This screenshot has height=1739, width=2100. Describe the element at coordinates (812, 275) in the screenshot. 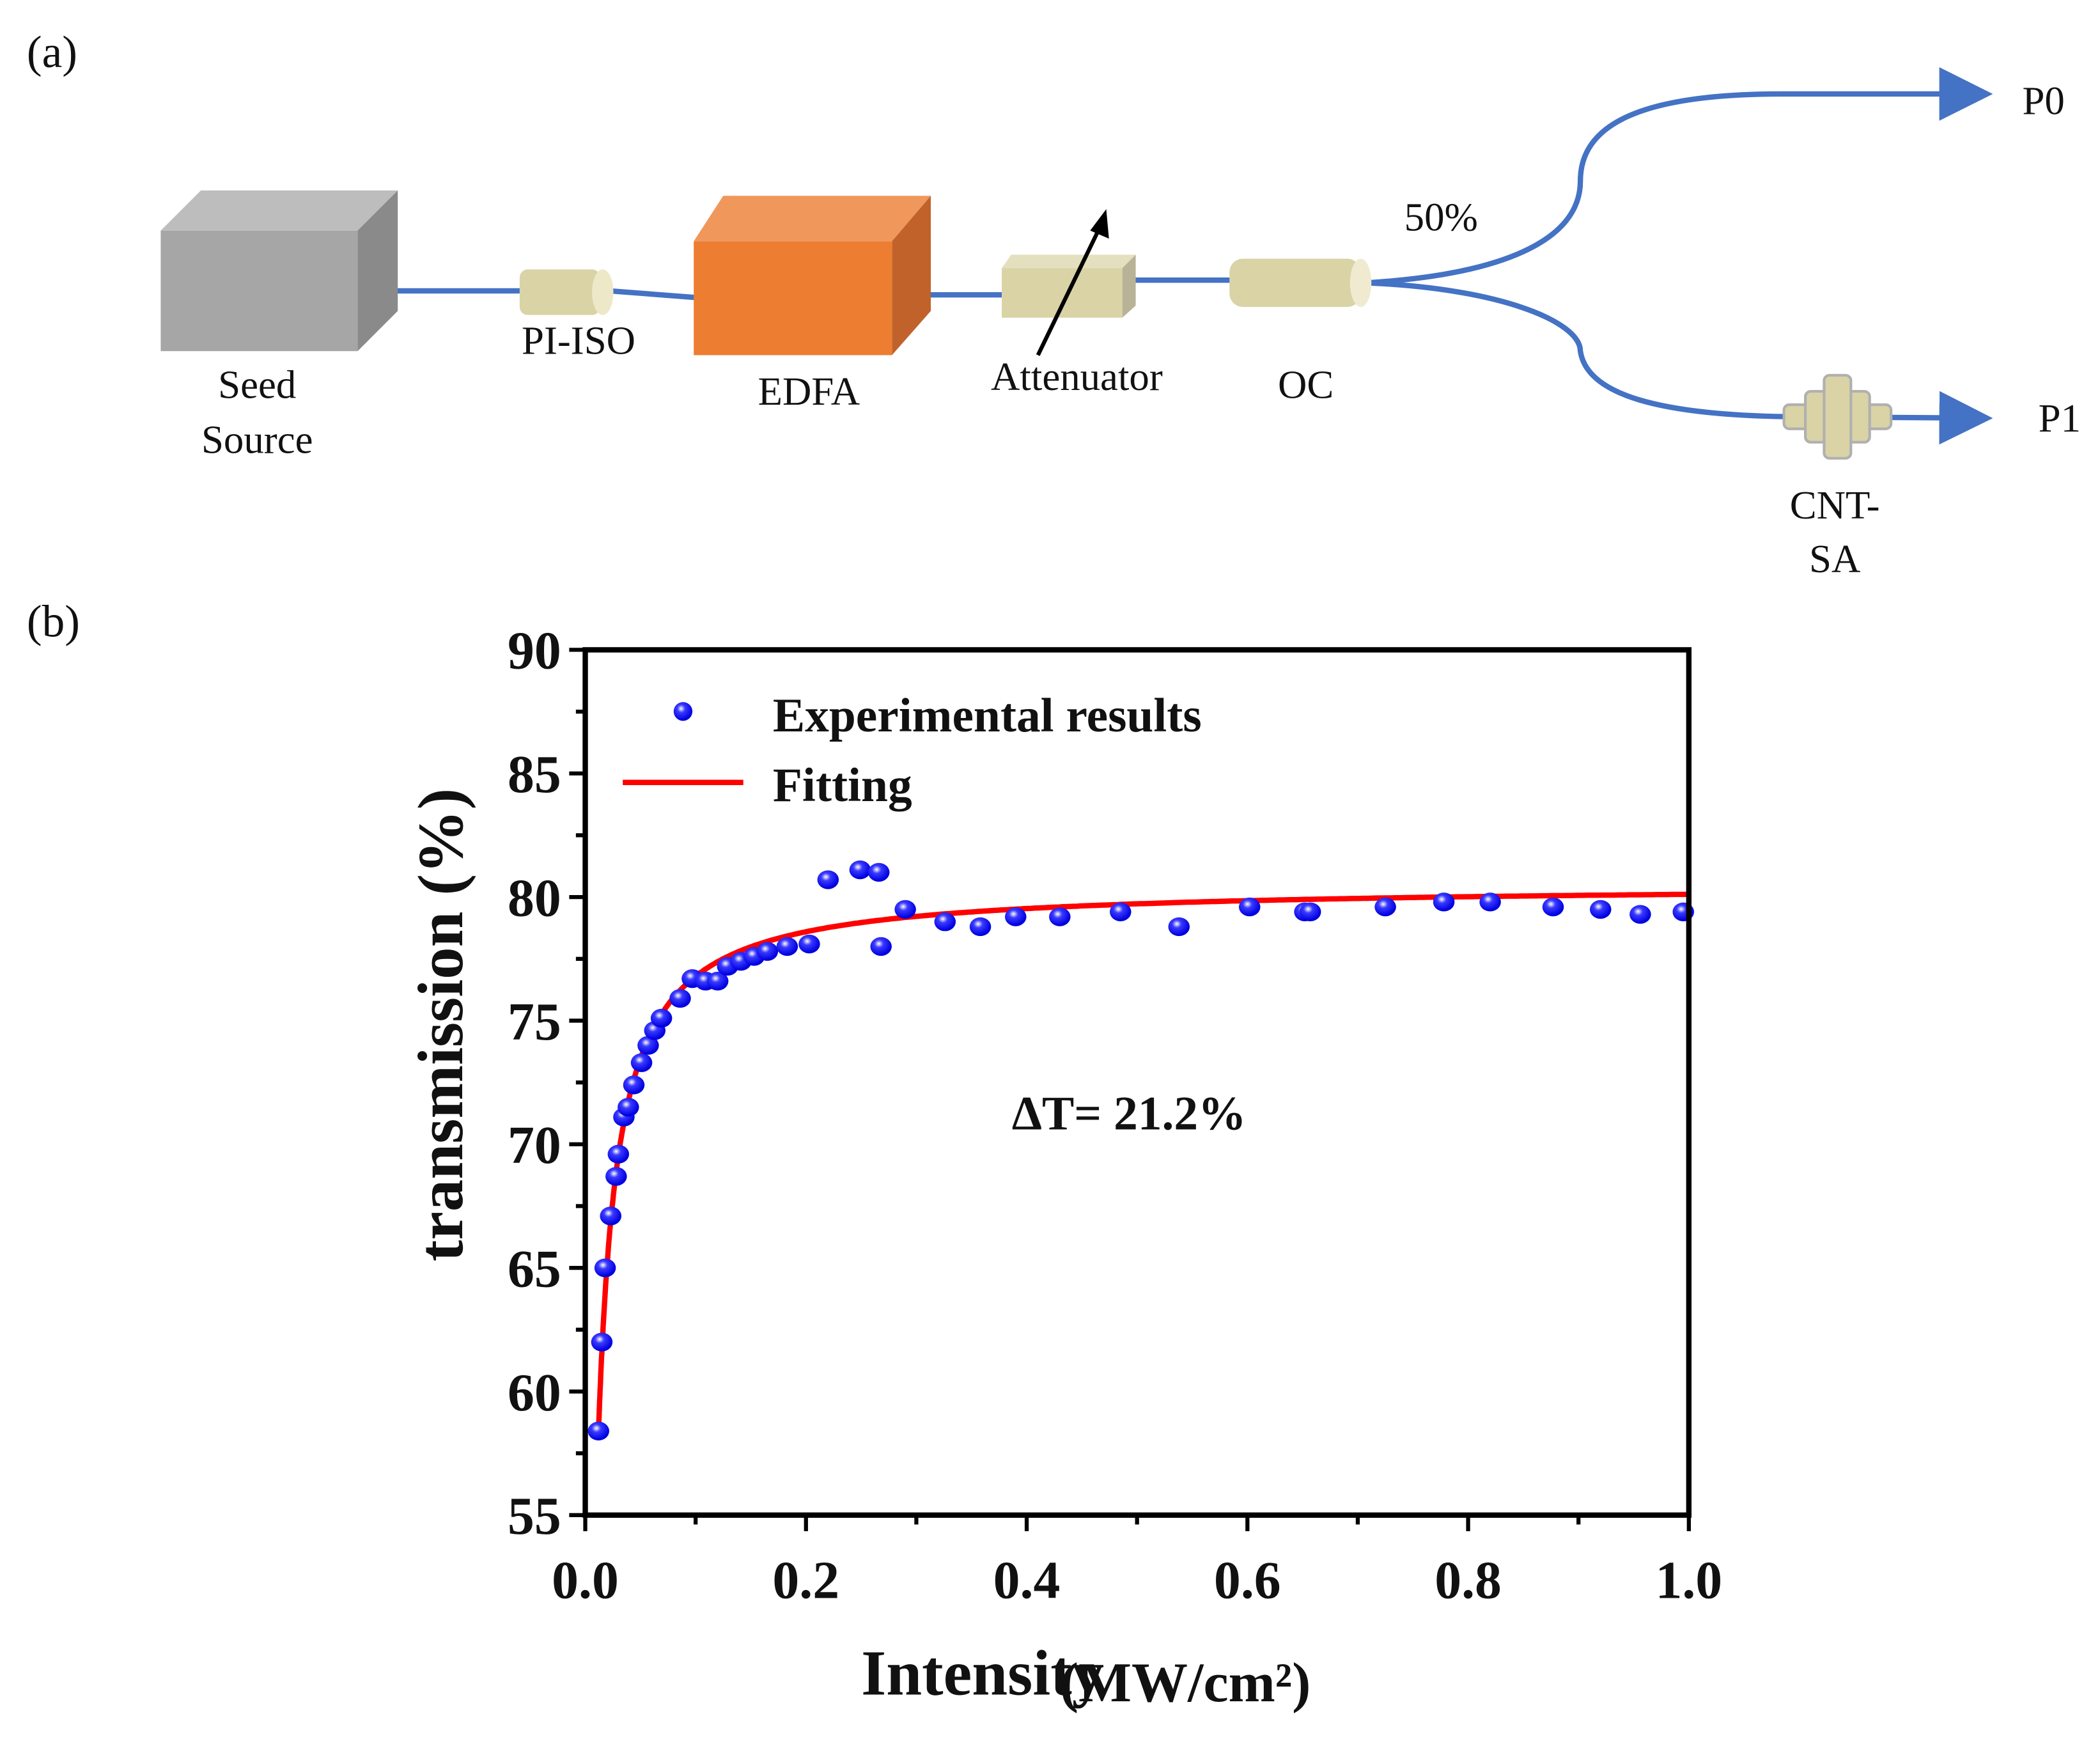

I see `edfa-box` at that location.